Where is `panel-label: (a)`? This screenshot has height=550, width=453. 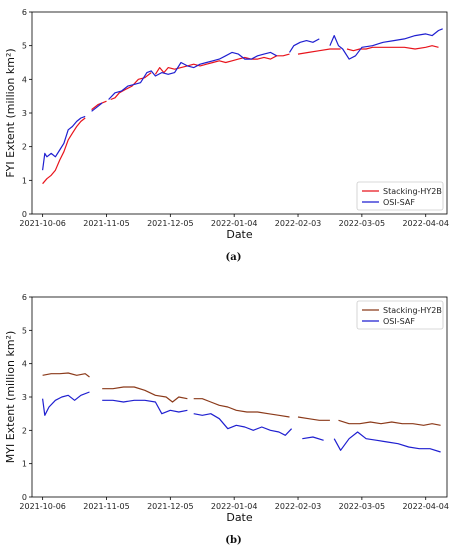 panel-label: (a) is located at coordinates (234, 257).